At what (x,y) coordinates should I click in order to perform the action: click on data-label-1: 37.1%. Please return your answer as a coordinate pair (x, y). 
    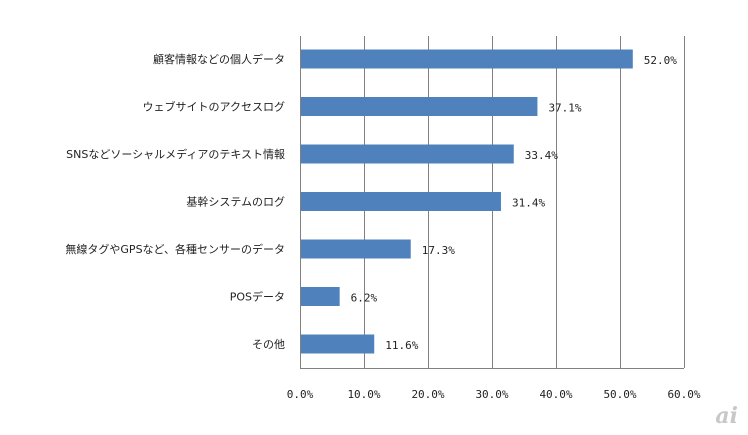
    Looking at the image, I should click on (564, 108).